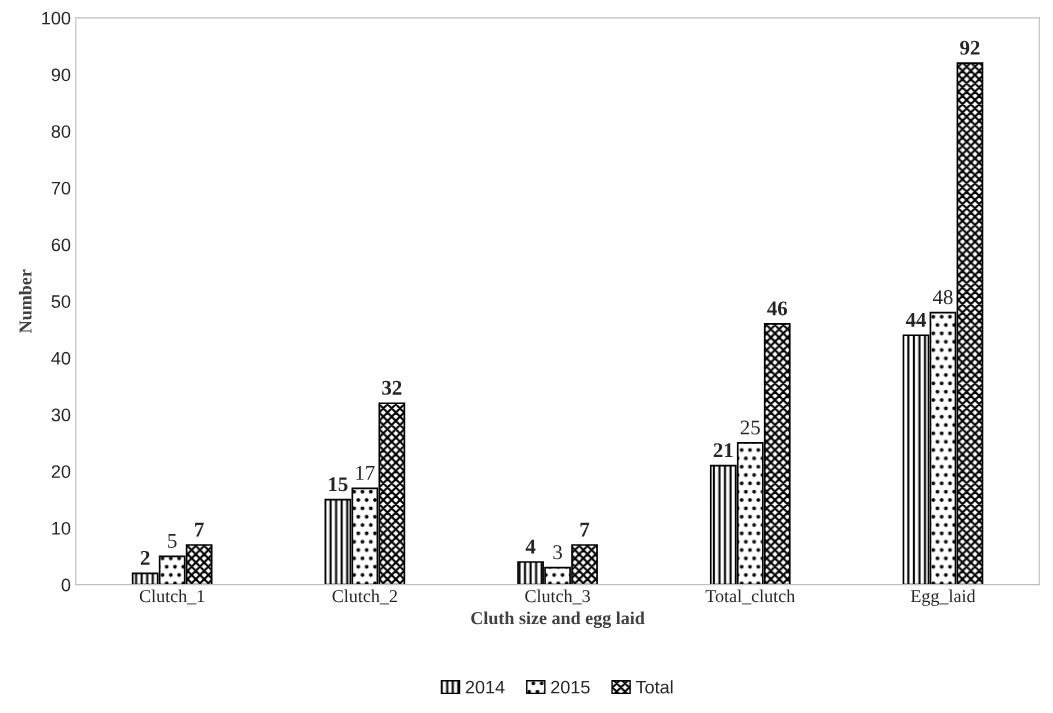 The image size is (1053, 713). What do you see at coordinates (172, 597) in the screenshot?
I see `x-tick-label: Clutch_1` at bounding box center [172, 597].